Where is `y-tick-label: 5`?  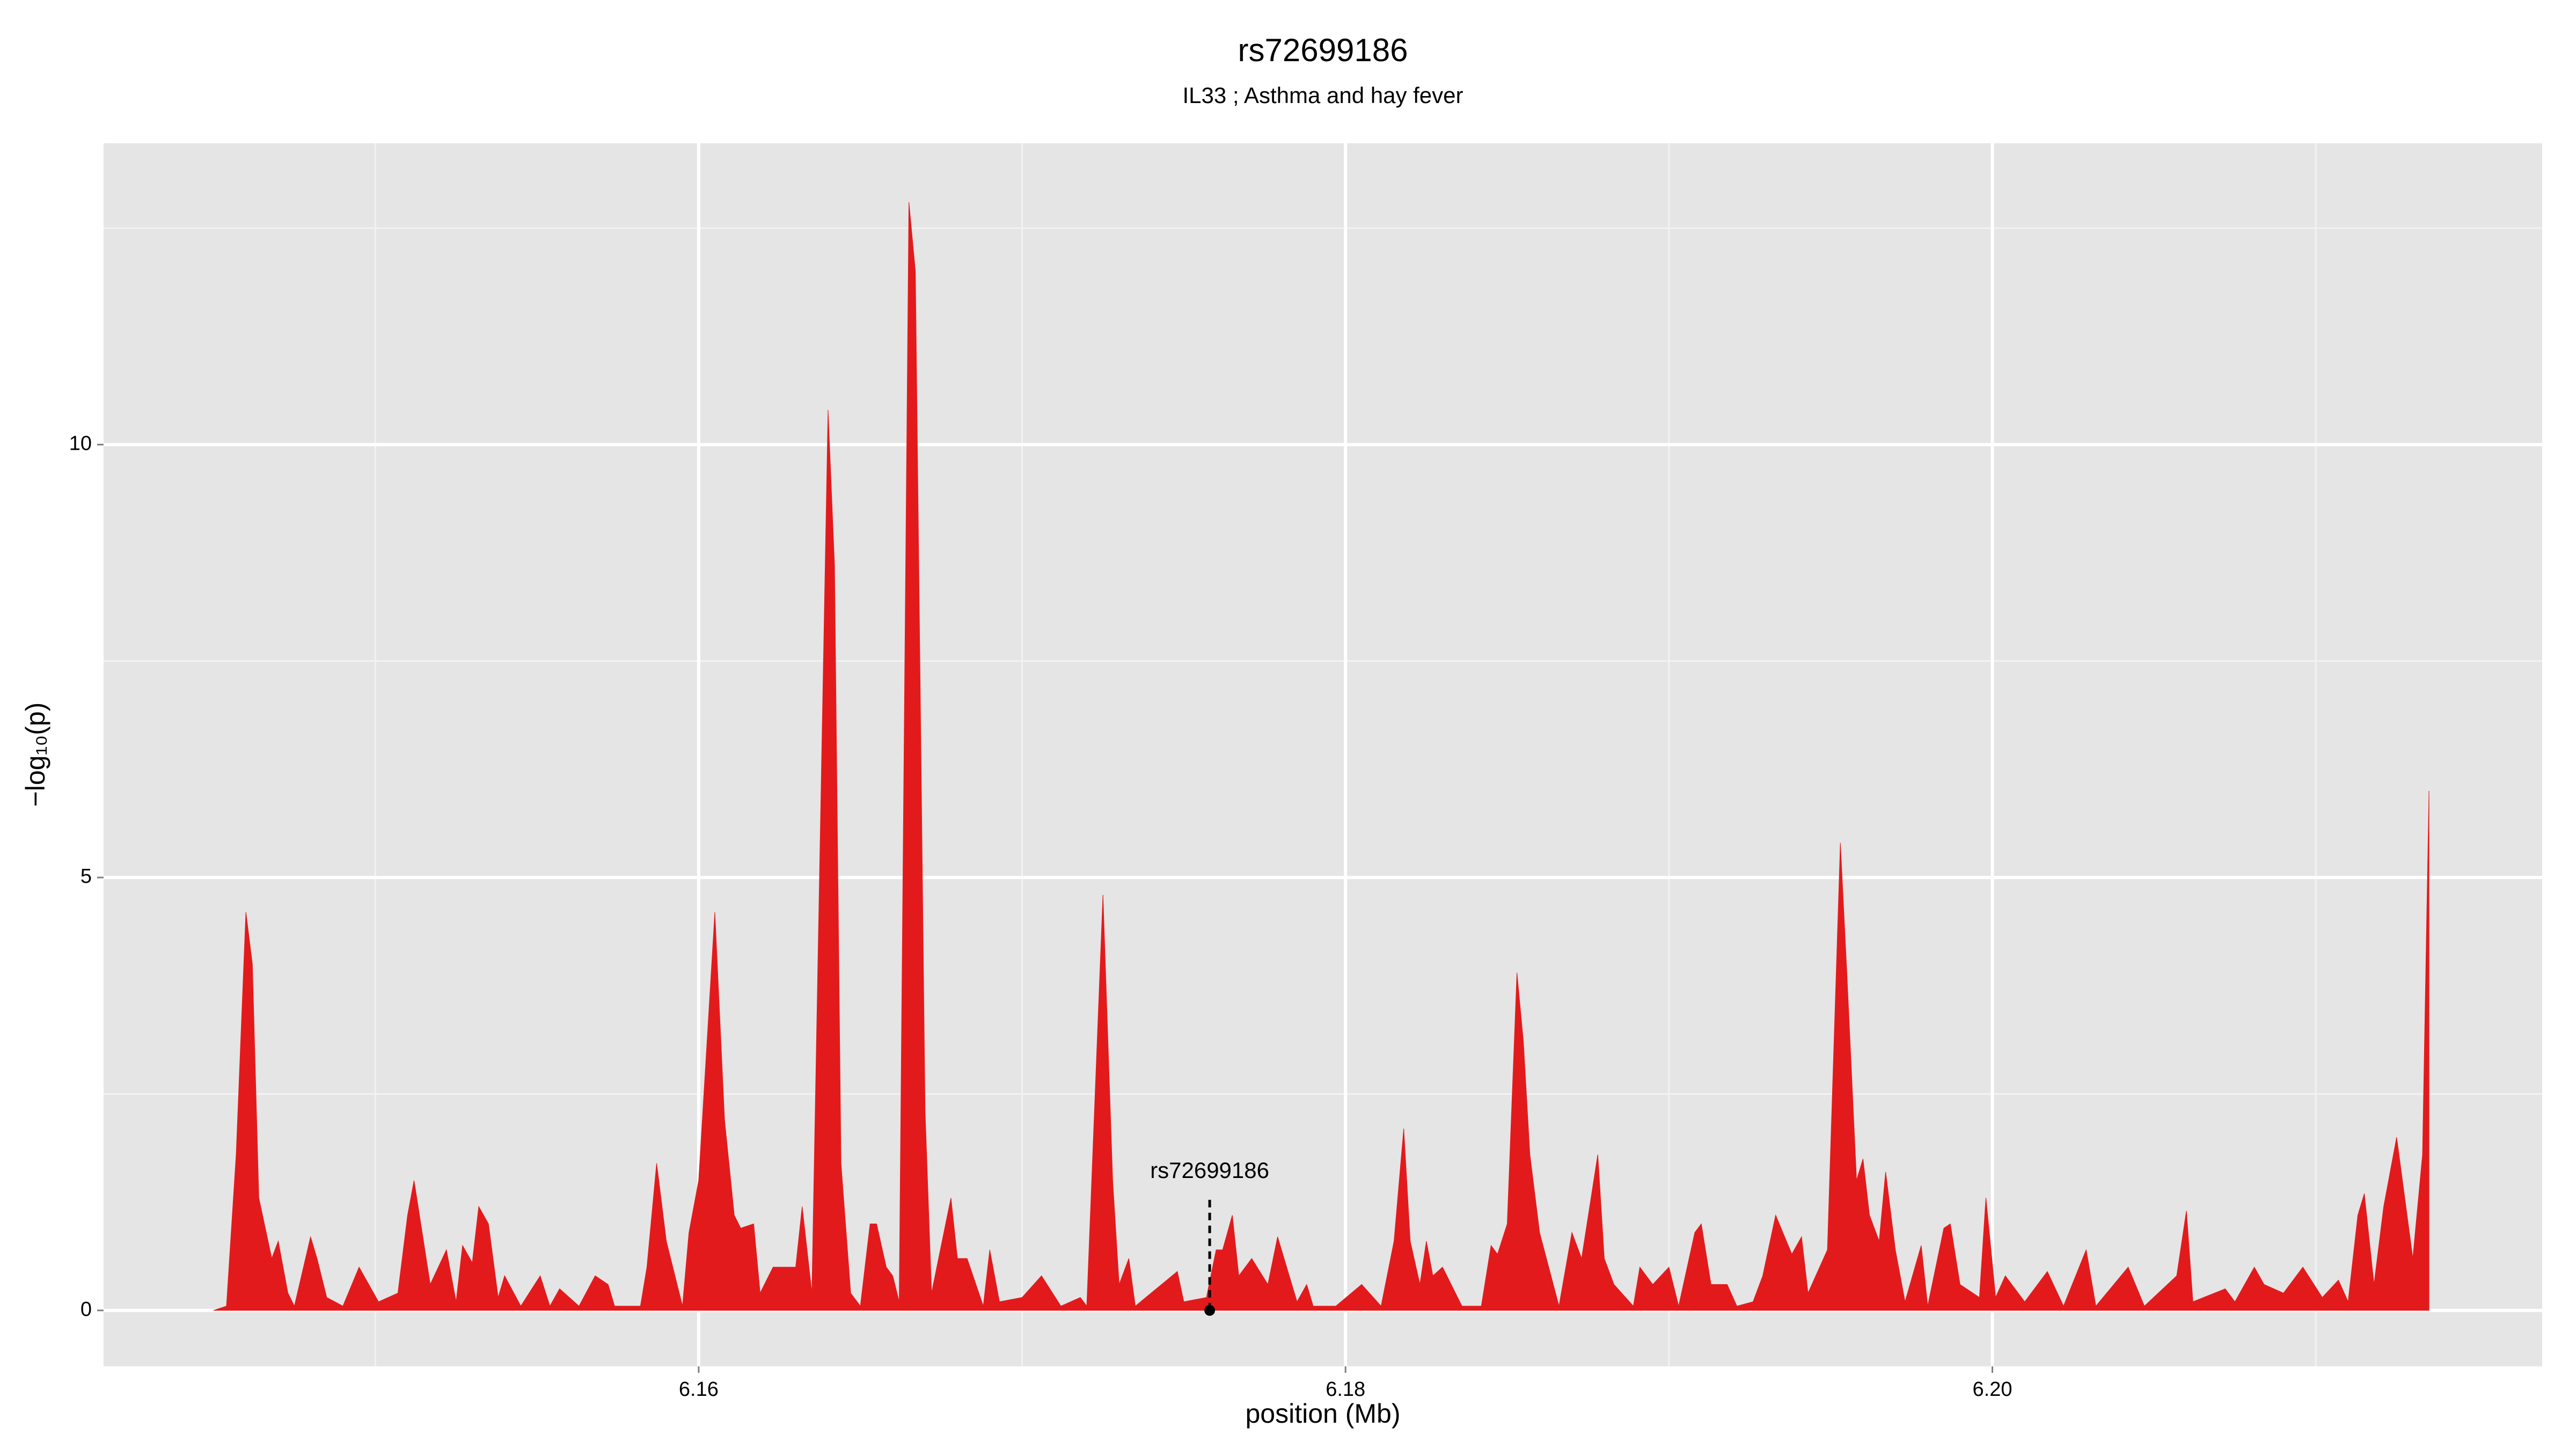
y-tick-label: 5 is located at coordinates (86, 876).